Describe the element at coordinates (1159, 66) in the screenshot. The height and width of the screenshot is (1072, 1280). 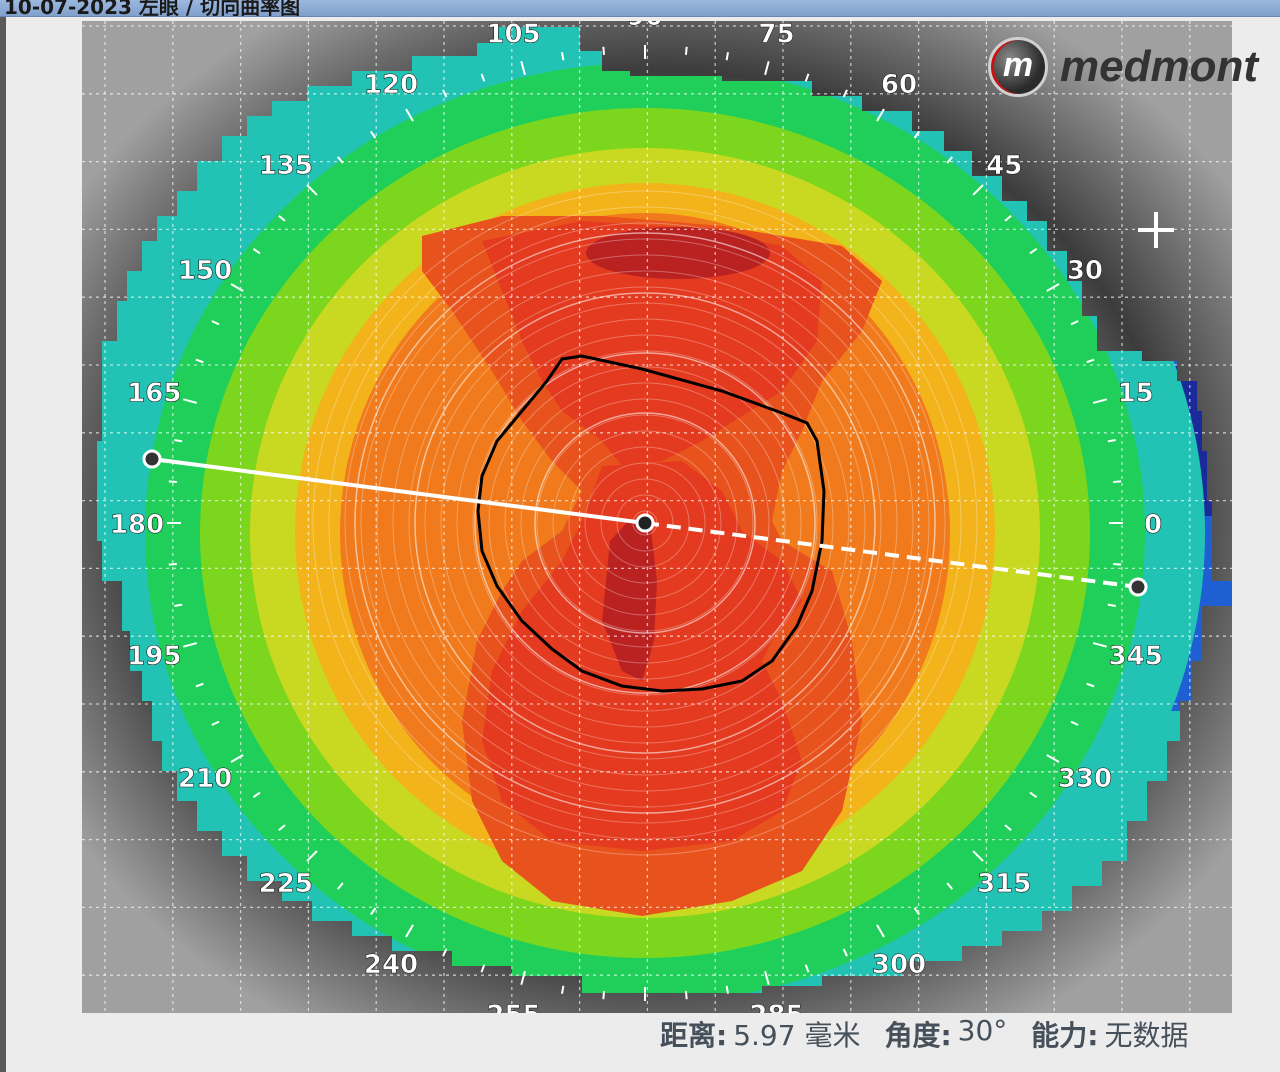
I see `medmont-logo-text: medmont` at that location.